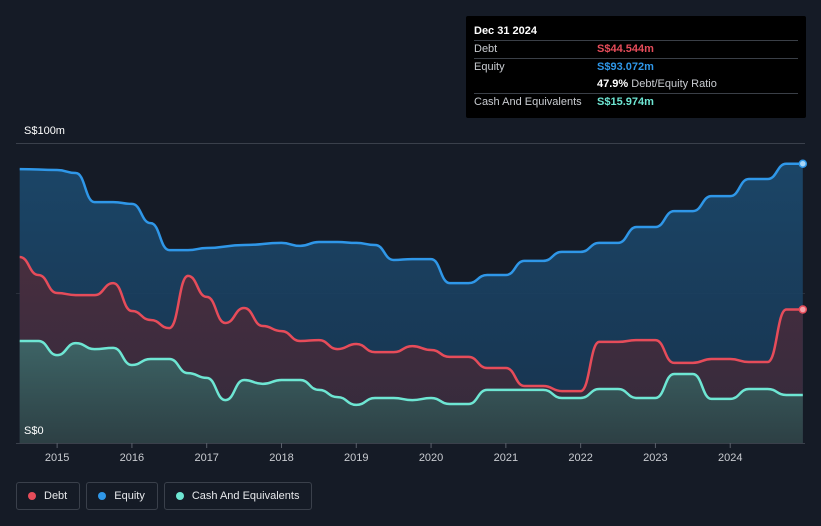 This screenshot has height=526, width=821. I want to click on equity-end-marker, so click(803, 163).